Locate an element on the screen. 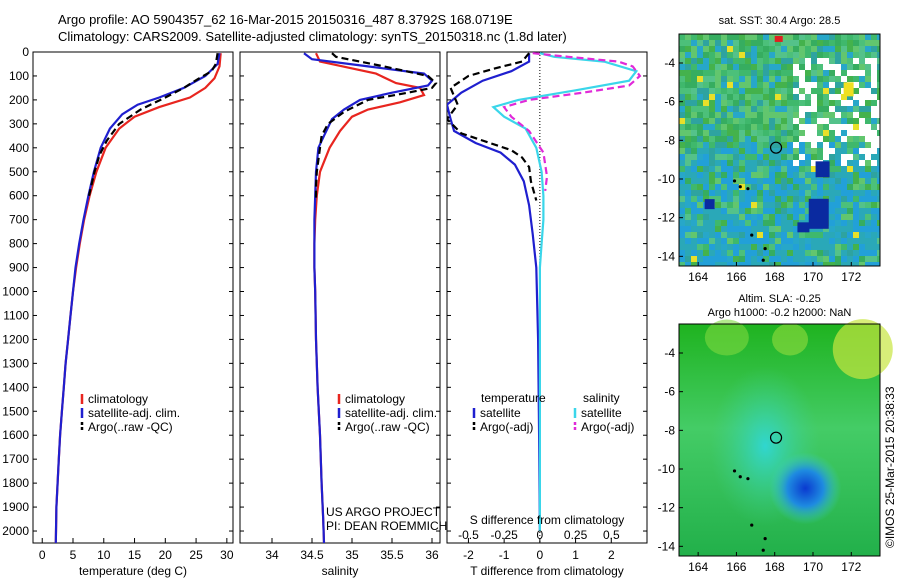  x-tick-label: 5 is located at coordinates (73, 555).